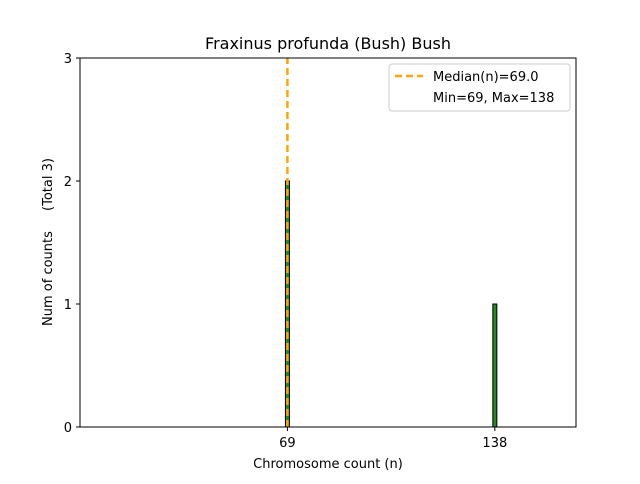 The image size is (640, 484). What do you see at coordinates (68, 305) in the screenshot?
I see `y-tick-label-1: 1` at bounding box center [68, 305].